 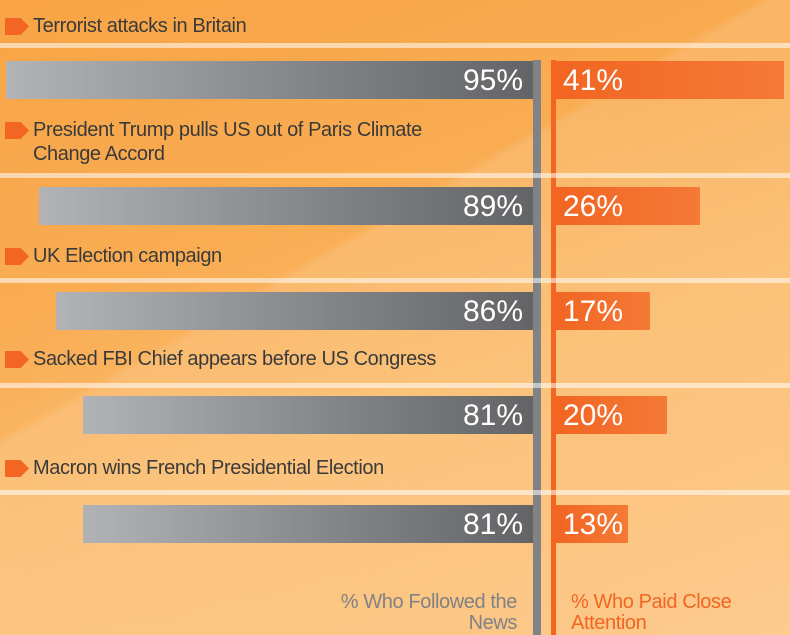 I want to click on divider-left, so click(x=537, y=347).